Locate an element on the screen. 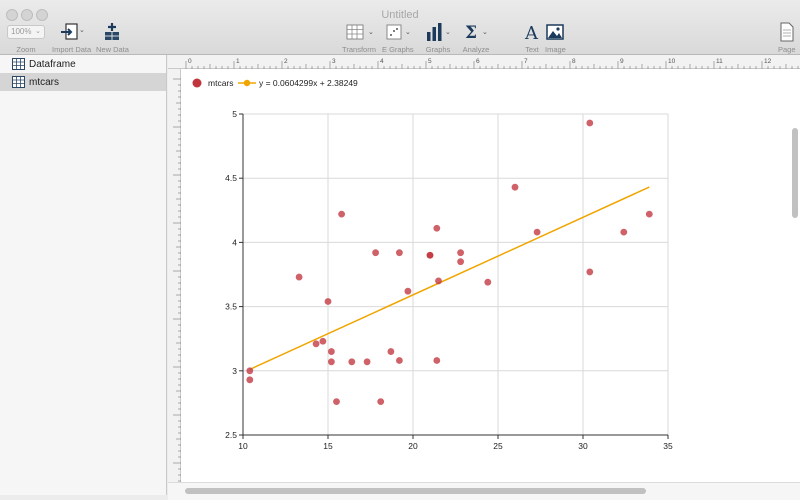  ruler-label: 4 is located at coordinates (382, 61).